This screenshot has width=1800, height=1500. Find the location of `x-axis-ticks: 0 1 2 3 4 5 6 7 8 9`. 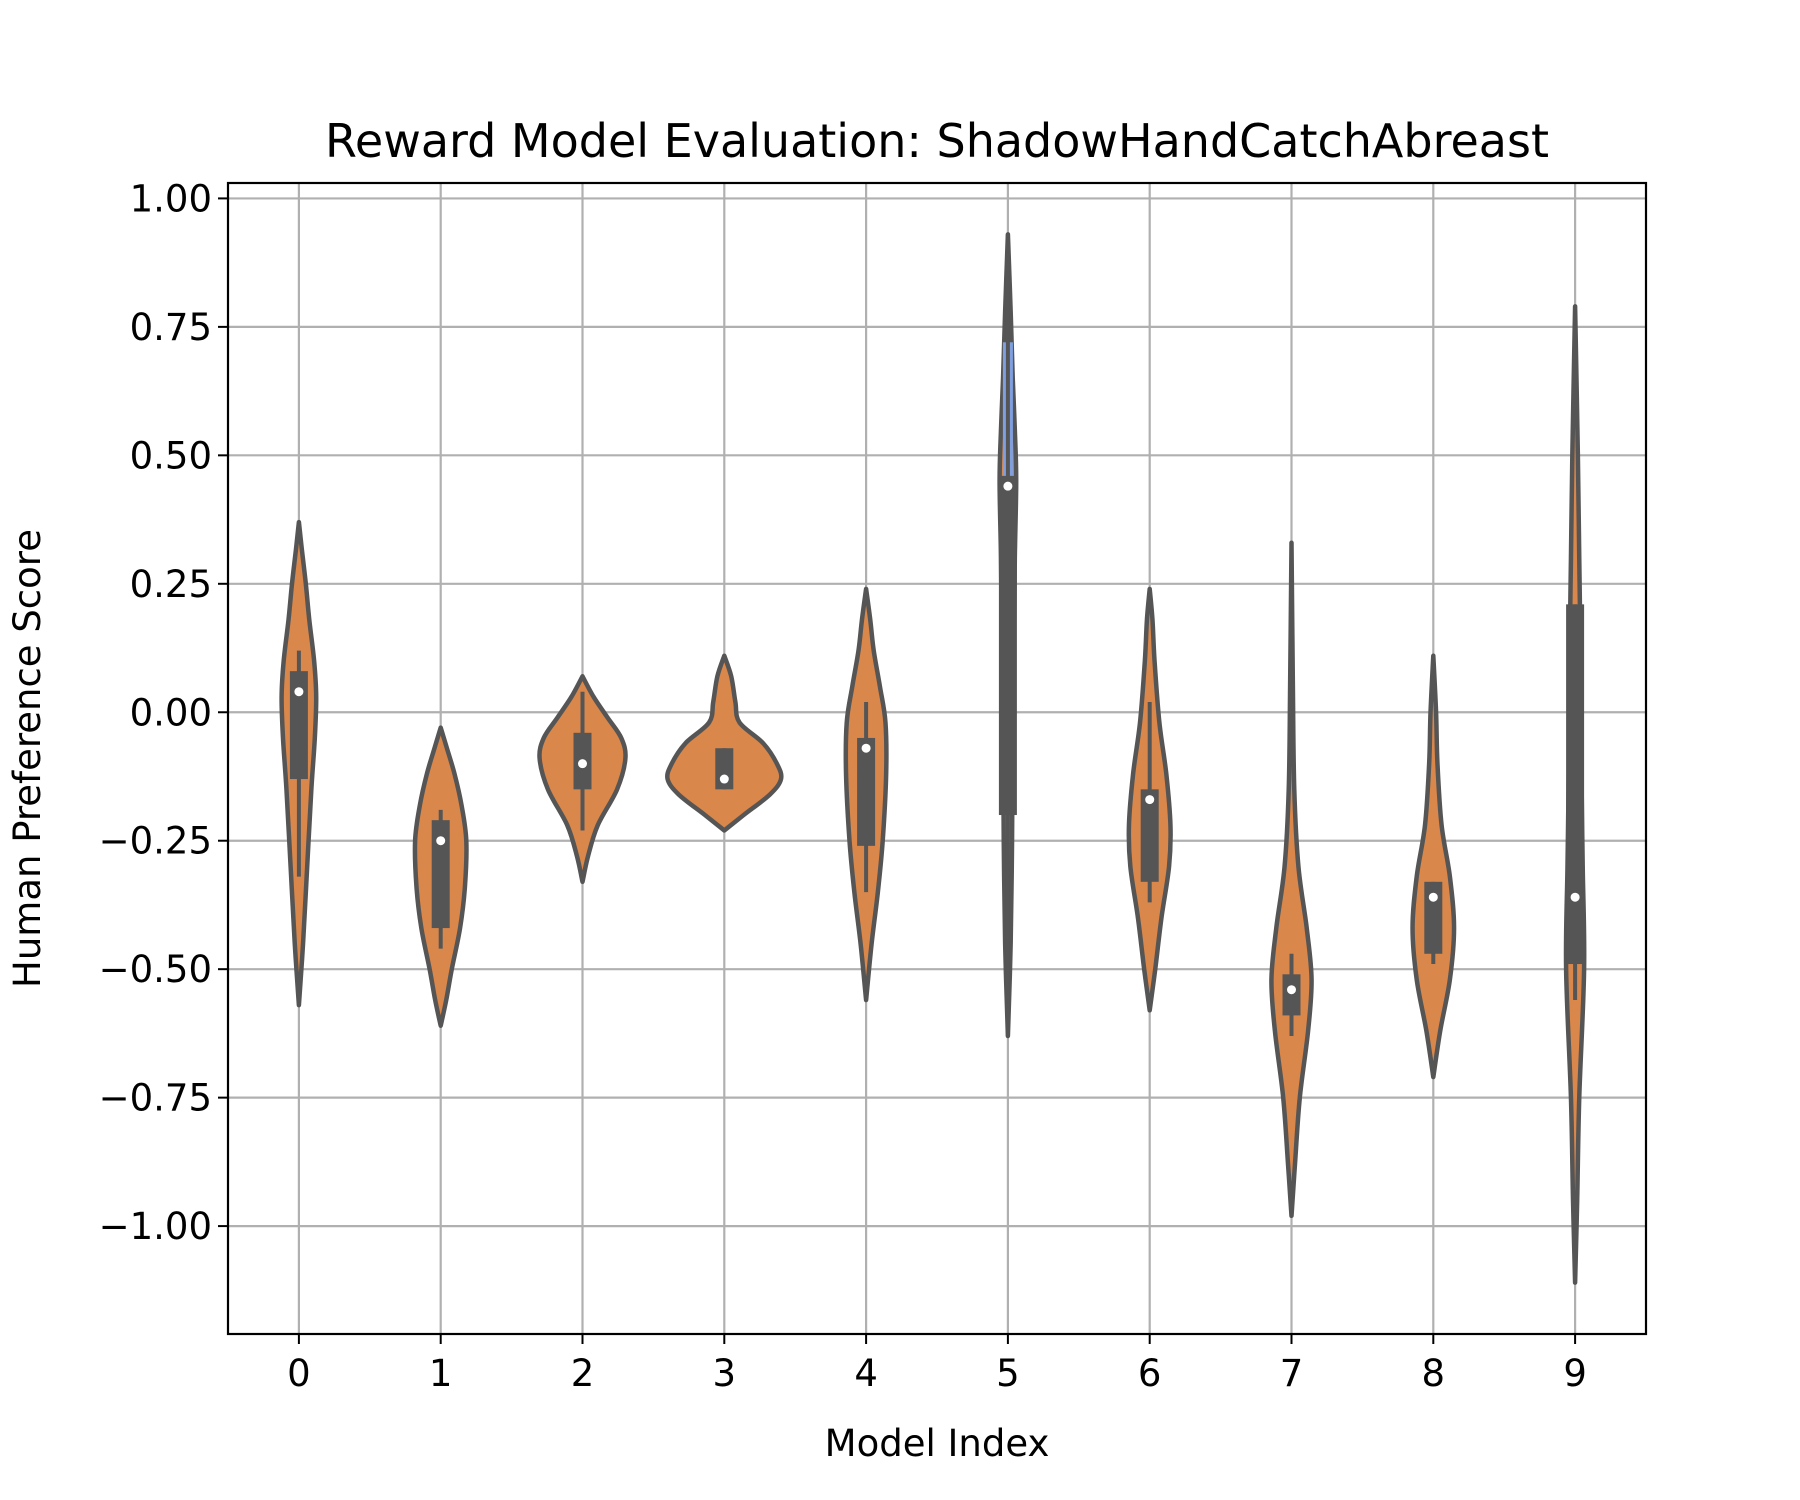

x-axis-ticks: 0 1 2 3 4 5 6 7 8 9 is located at coordinates (937, 1364).